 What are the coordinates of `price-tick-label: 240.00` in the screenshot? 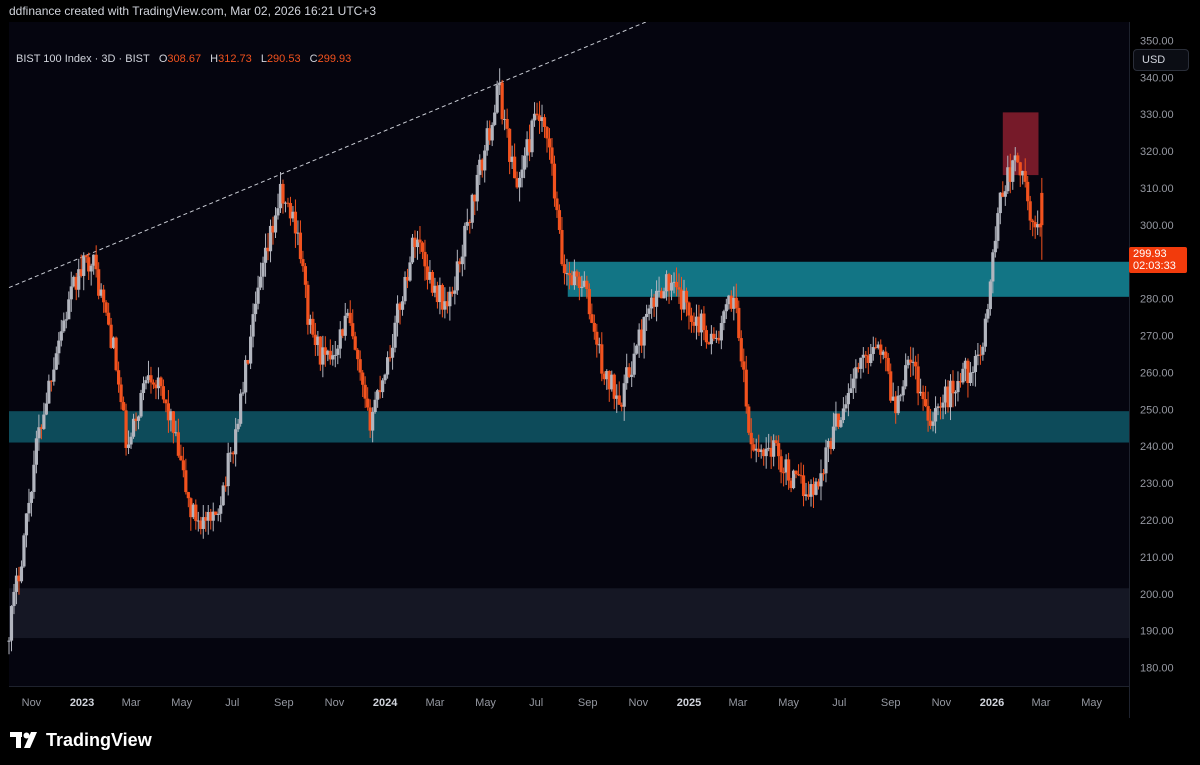 It's located at (1157, 447).